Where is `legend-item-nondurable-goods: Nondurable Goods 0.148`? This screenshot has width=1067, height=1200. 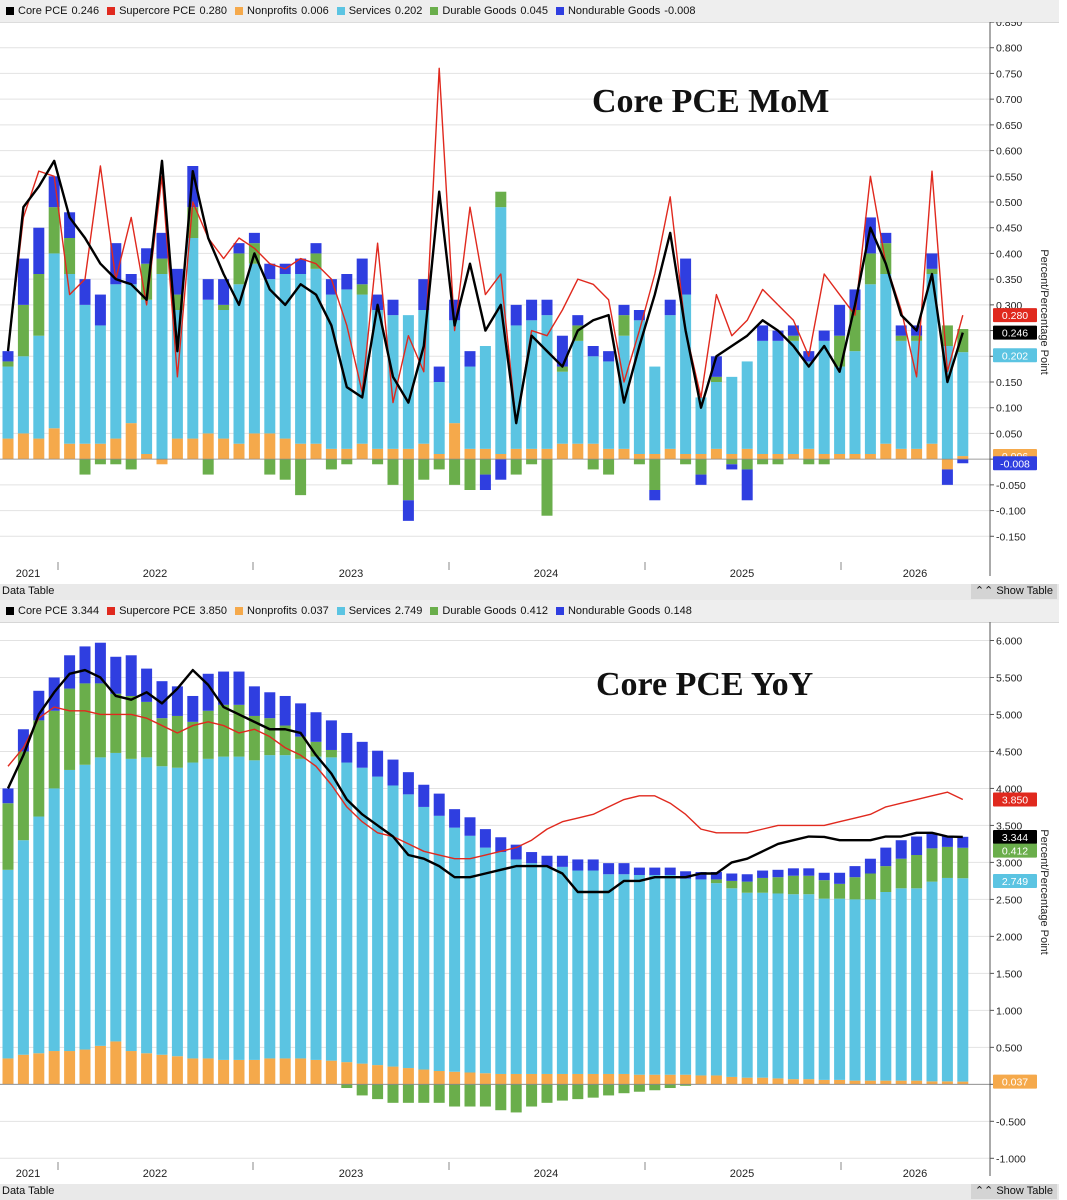 legend-item-nondurable-goods: Nondurable Goods 0.148 is located at coordinates (623, 611).